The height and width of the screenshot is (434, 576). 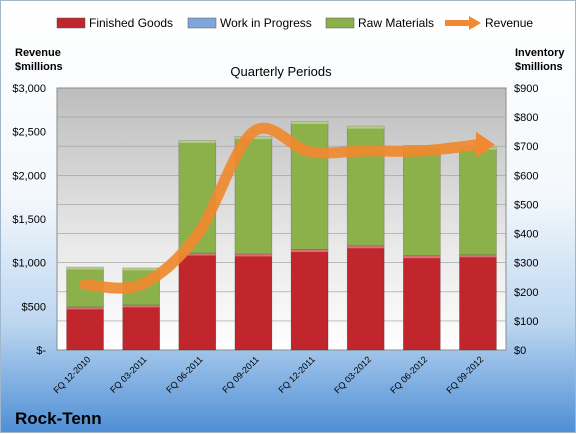 I want to click on legend-swatch-finished-goods, so click(x=71, y=23).